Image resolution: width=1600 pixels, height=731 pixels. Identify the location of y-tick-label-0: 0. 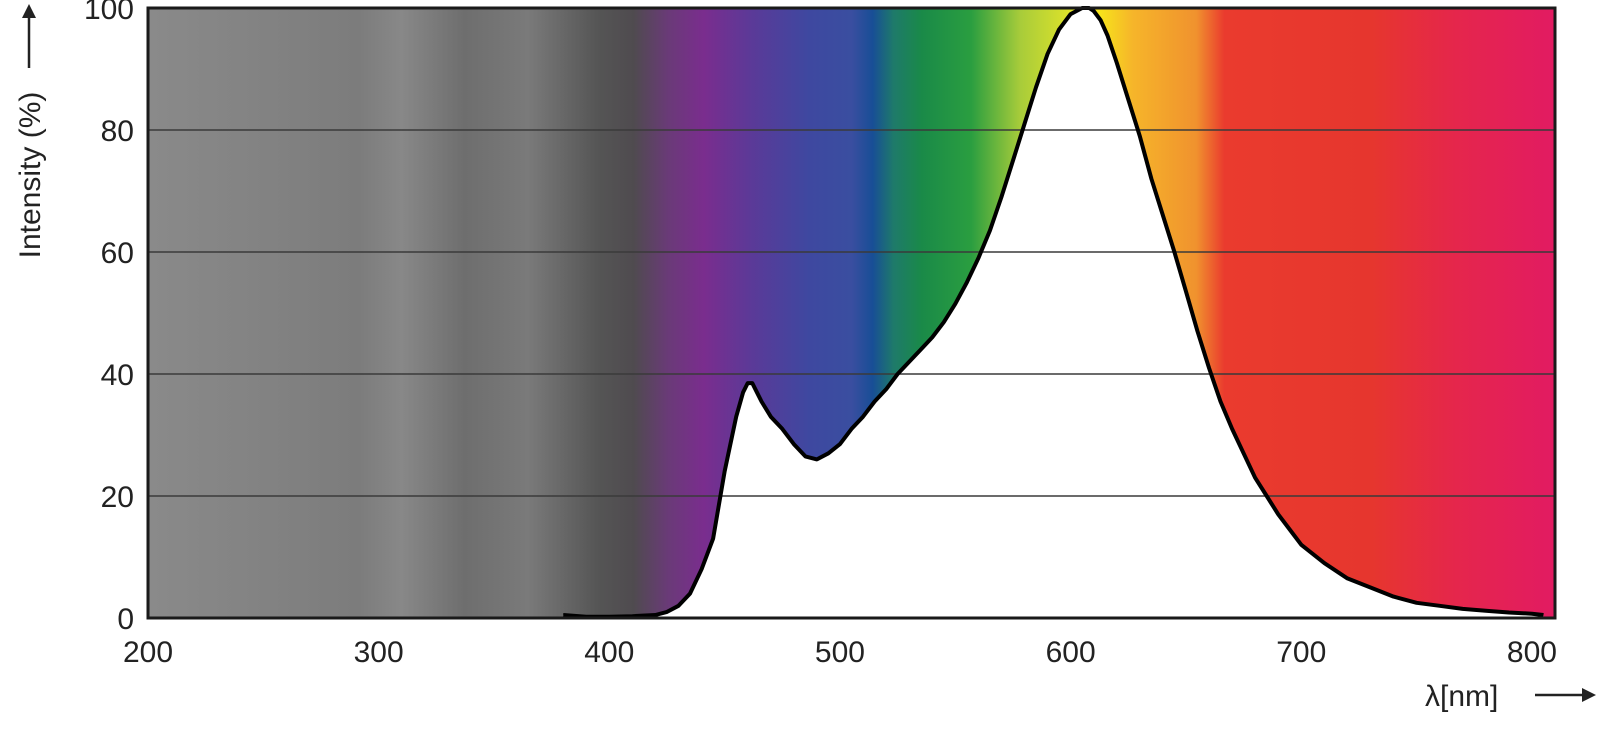
(125, 619).